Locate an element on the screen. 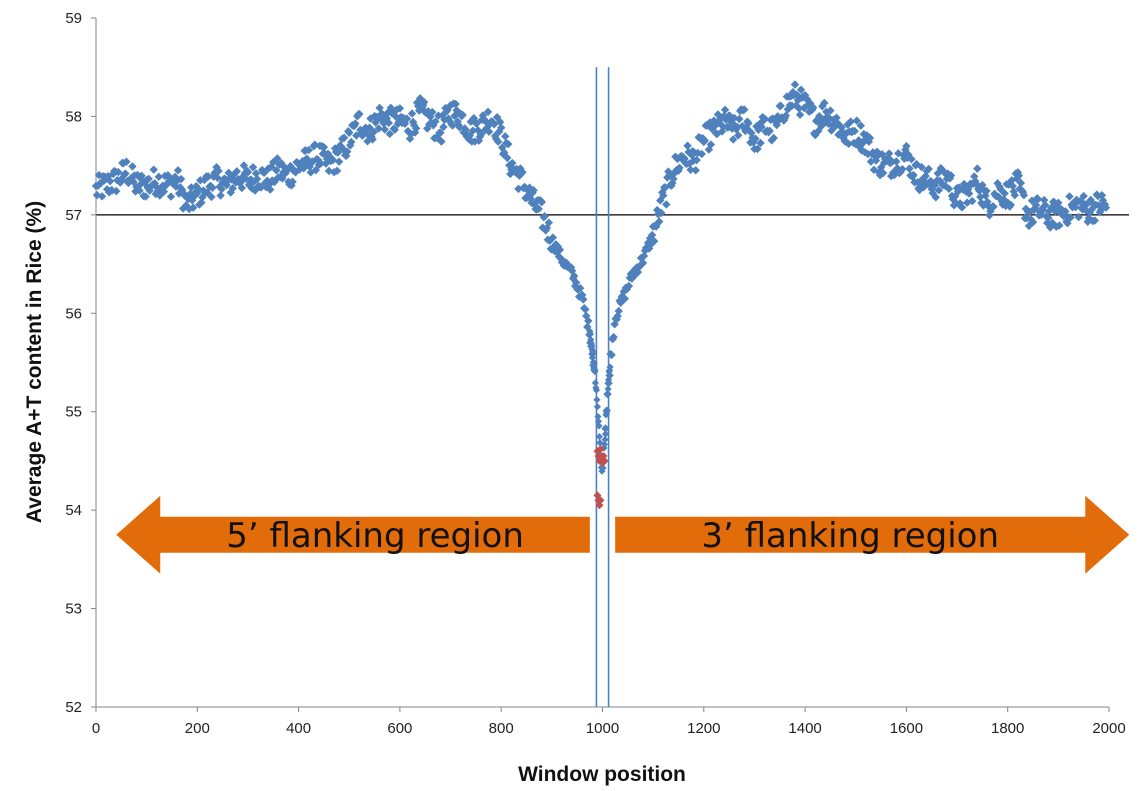 The image size is (1138, 791). y-tick-label: 52 is located at coordinates (73, 707).